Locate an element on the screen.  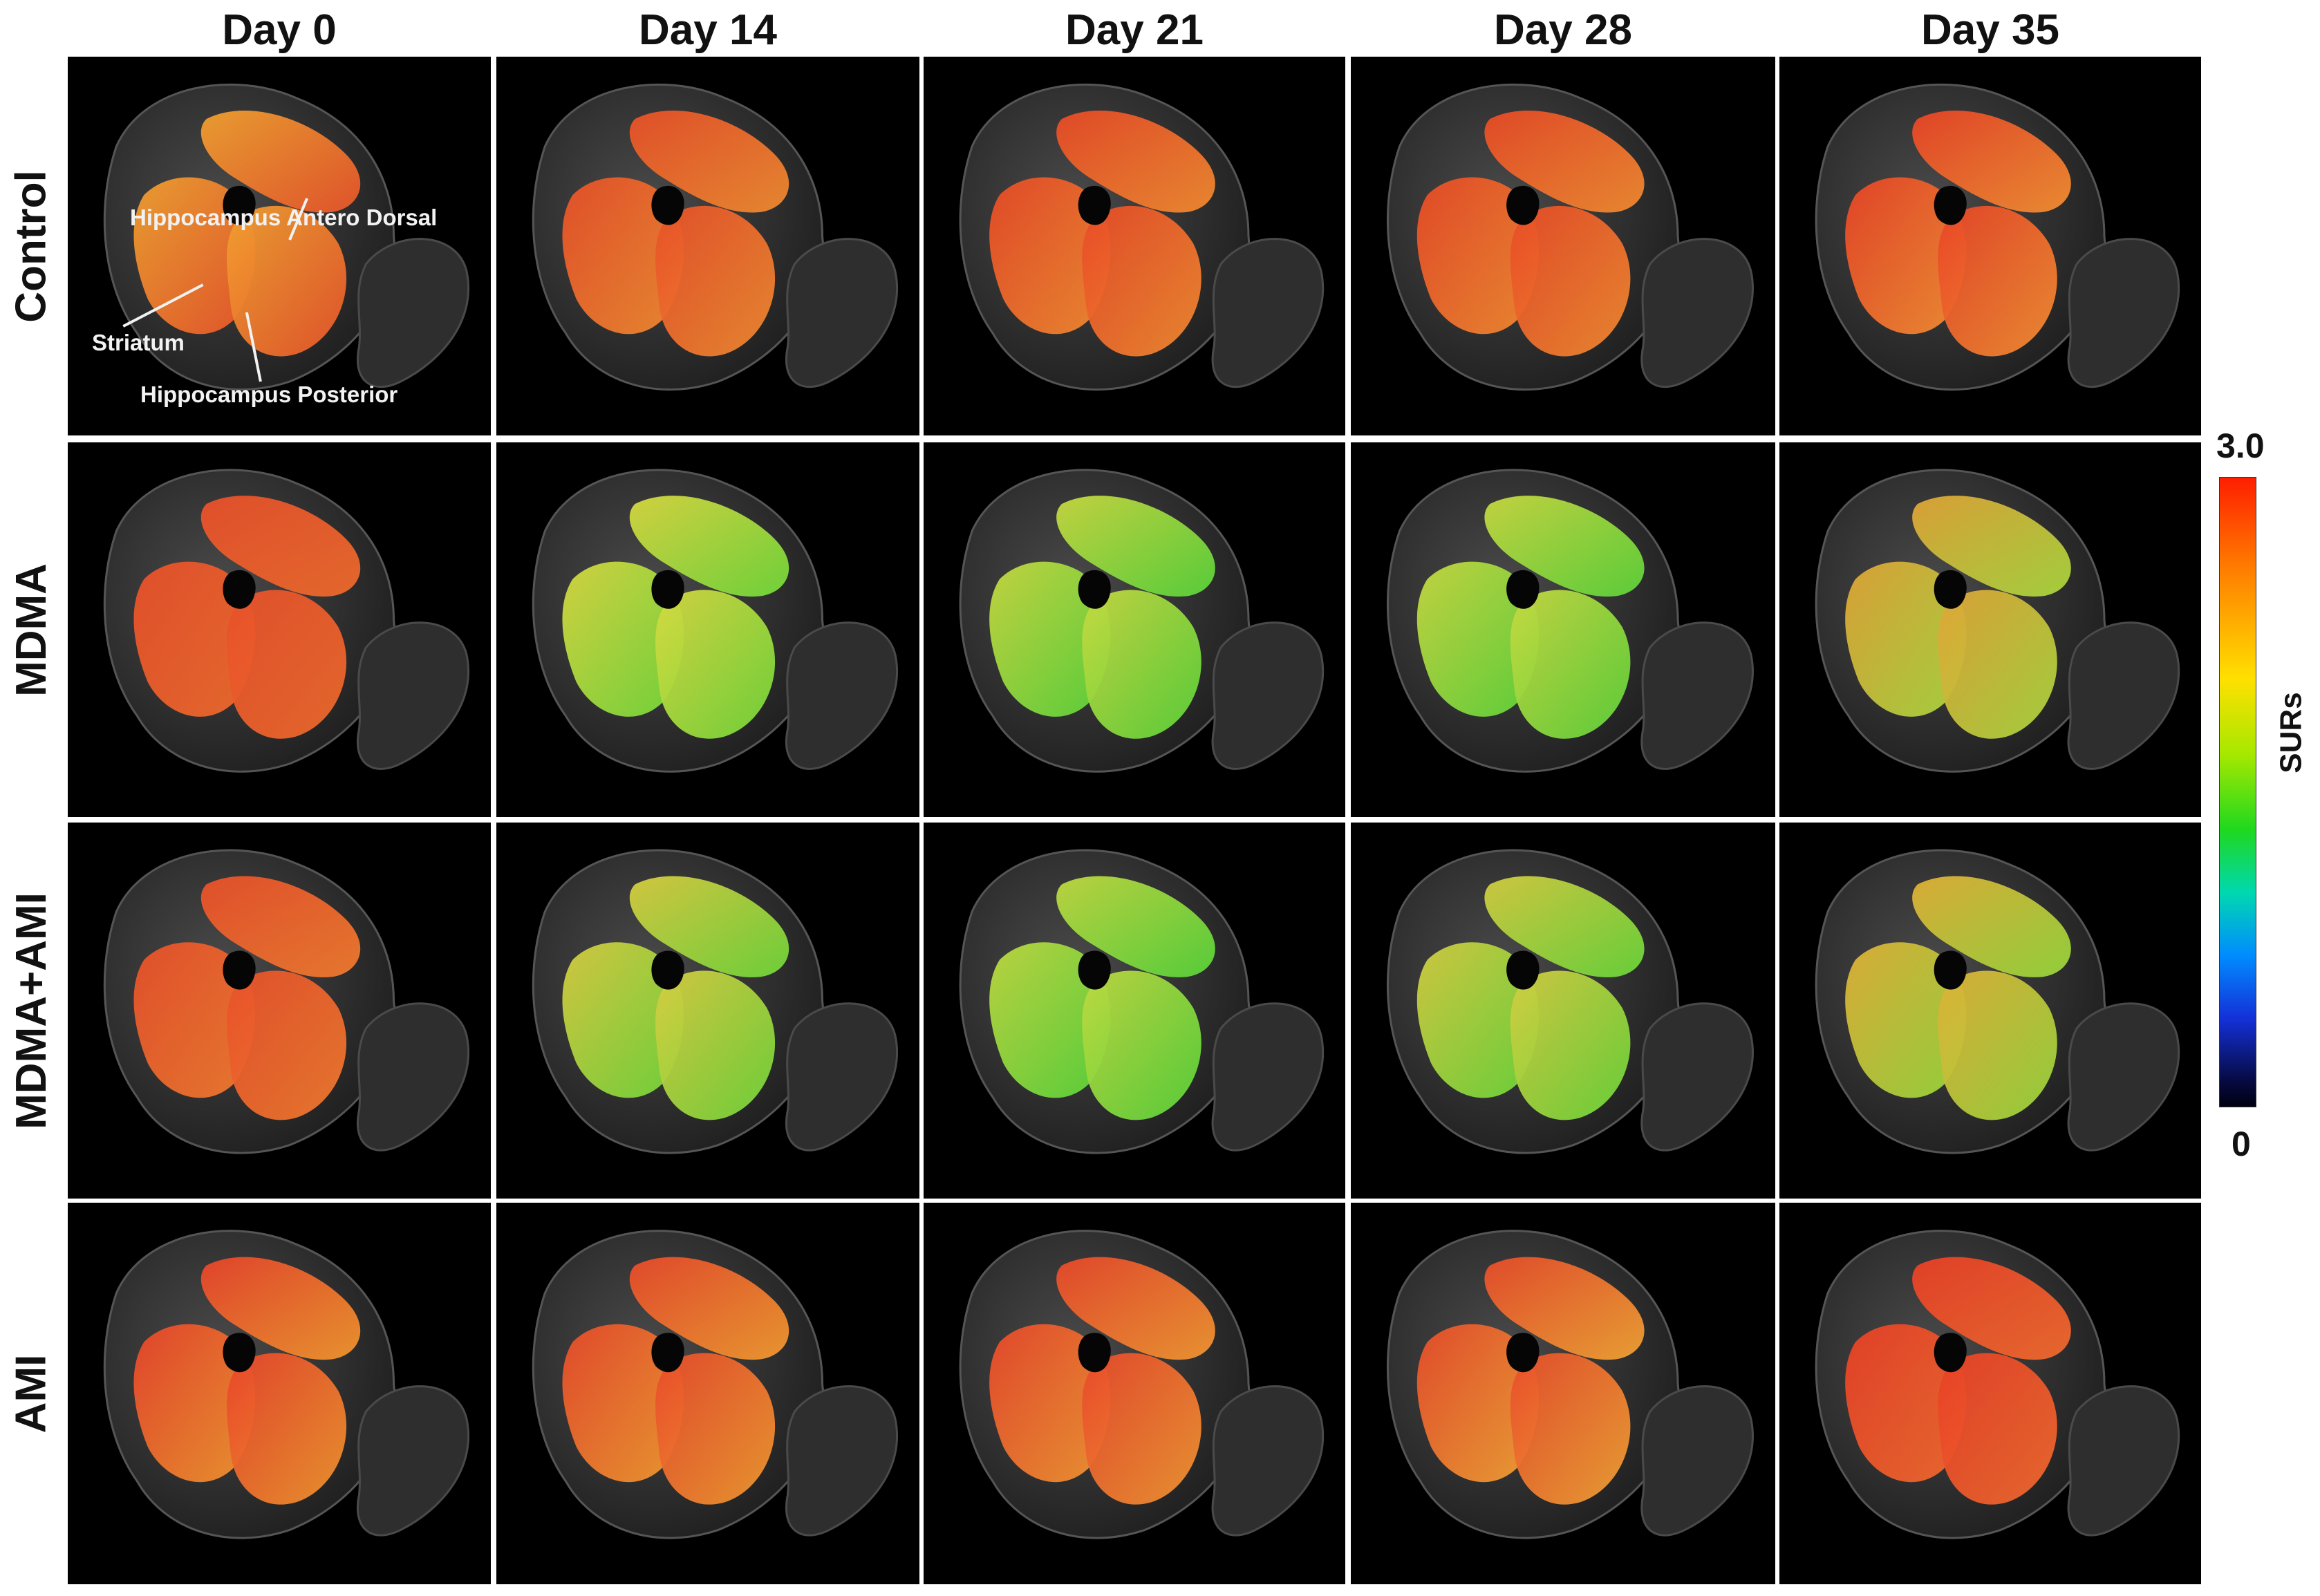
color-scale-title: SURs is located at coordinates (2291, 732).